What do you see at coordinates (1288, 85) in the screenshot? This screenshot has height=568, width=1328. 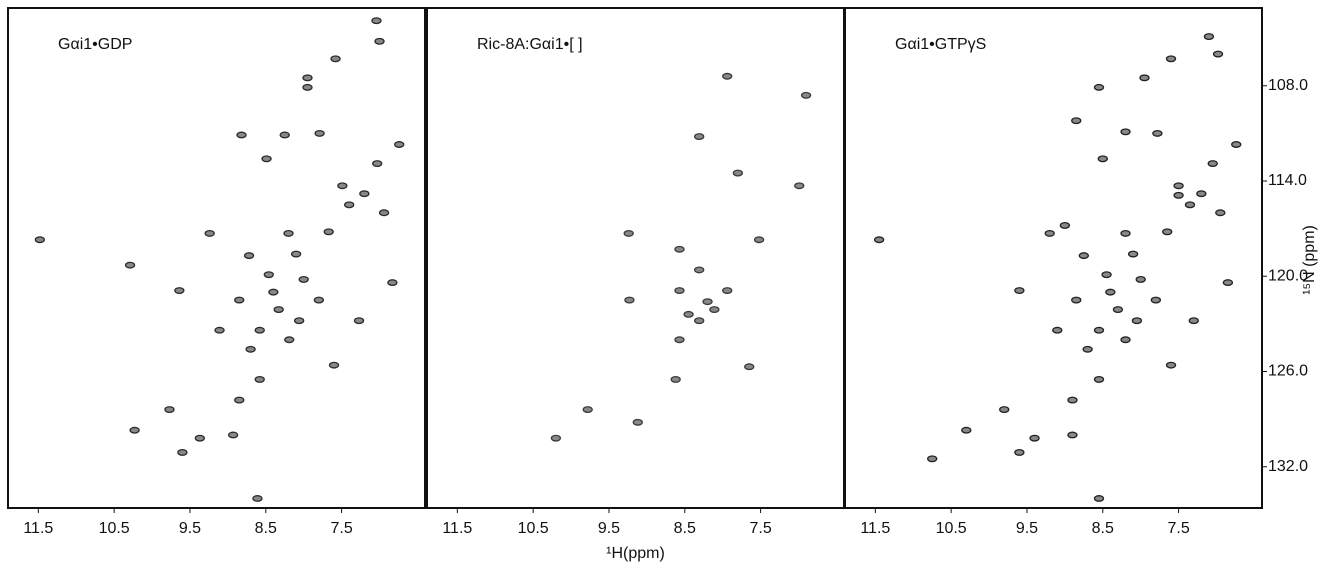 I see `y-tick-label: 108.0` at bounding box center [1288, 85].